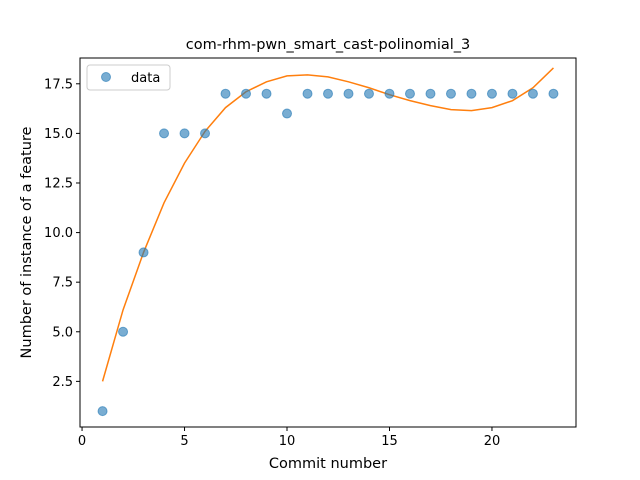 Image resolution: width=640 pixels, height=480 pixels. Describe the element at coordinates (58, 84) in the screenshot. I see `y-tick-label-17.5: 17.5` at that location.